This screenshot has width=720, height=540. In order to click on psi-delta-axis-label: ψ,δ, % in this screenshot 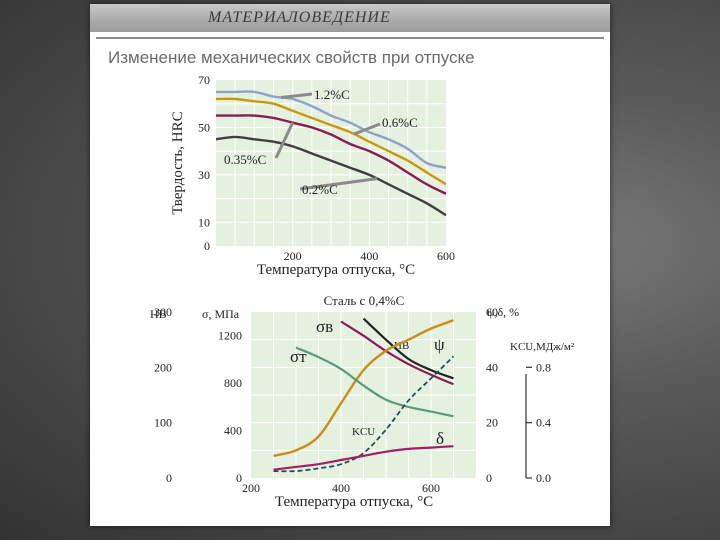, I will do `click(503, 312)`.